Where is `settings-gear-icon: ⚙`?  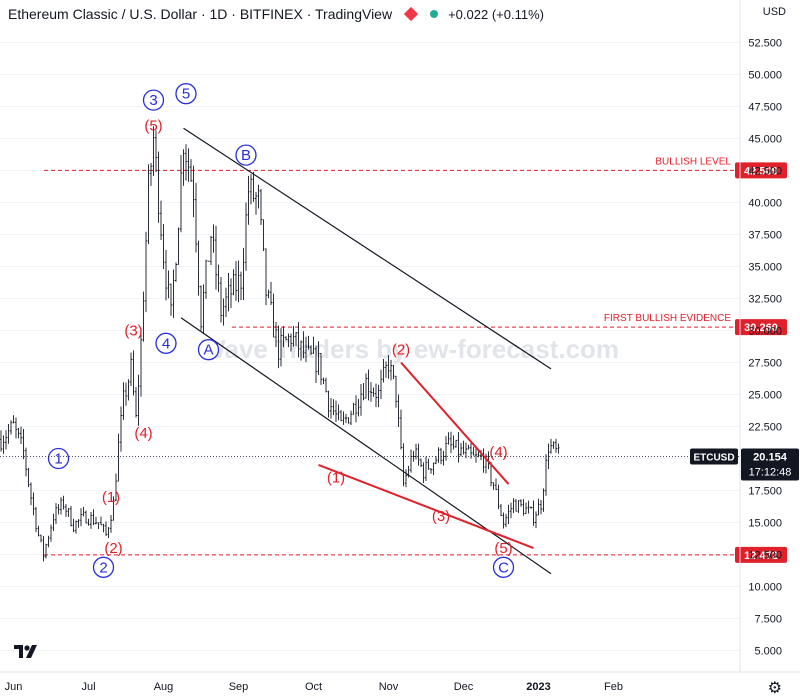
settings-gear-icon: ⚙ is located at coordinates (774, 688).